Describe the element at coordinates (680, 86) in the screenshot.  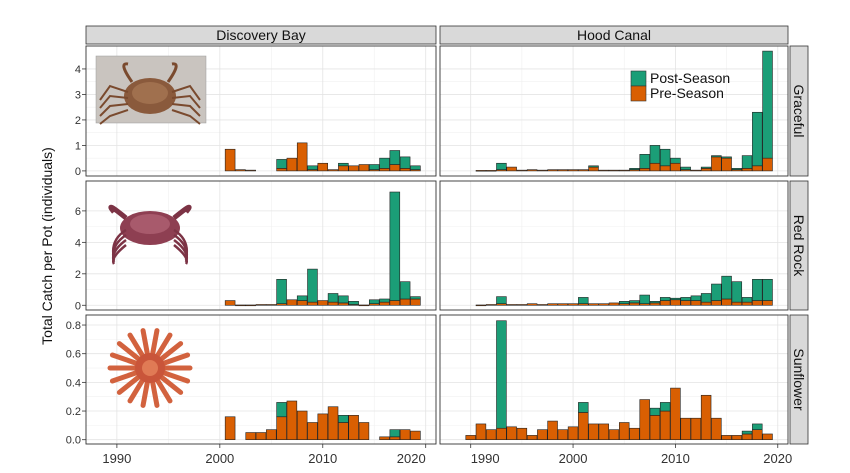
I see `legend: Post-Season Pre-Season` at that location.